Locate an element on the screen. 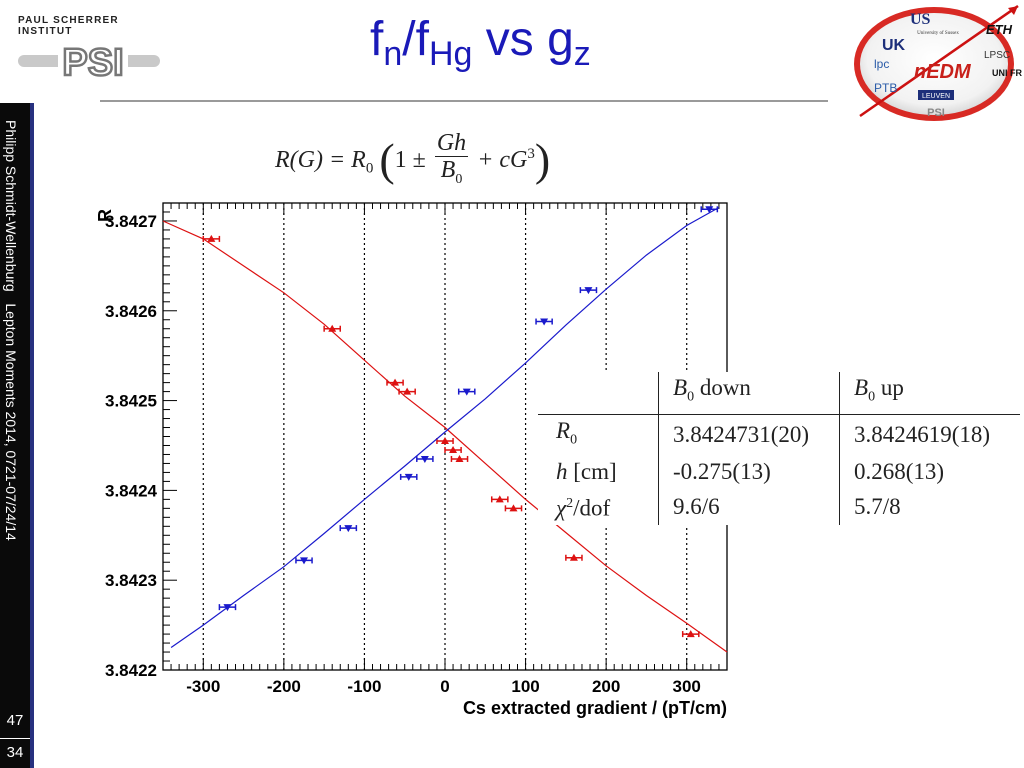  table-row: h [cm] -0.275(13) 0.268(13) is located at coordinates (779, 472).